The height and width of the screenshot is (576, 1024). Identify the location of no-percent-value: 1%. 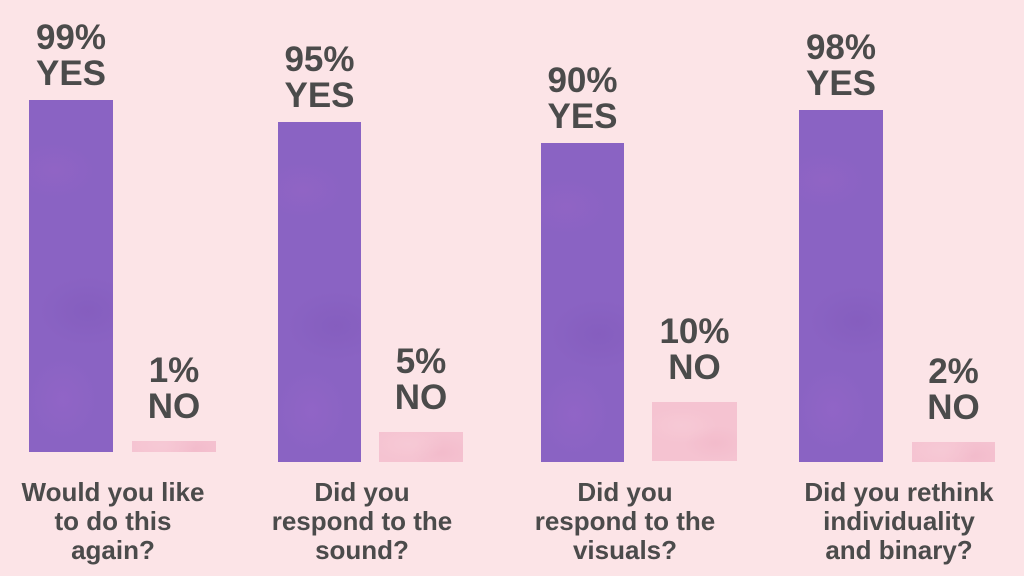
(174, 370).